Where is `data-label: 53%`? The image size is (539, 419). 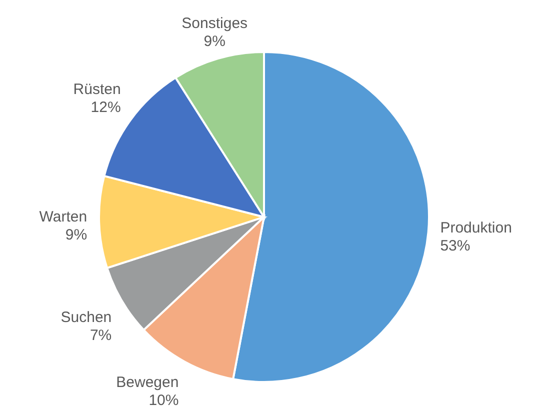
data-label: 53% is located at coordinates (455, 246).